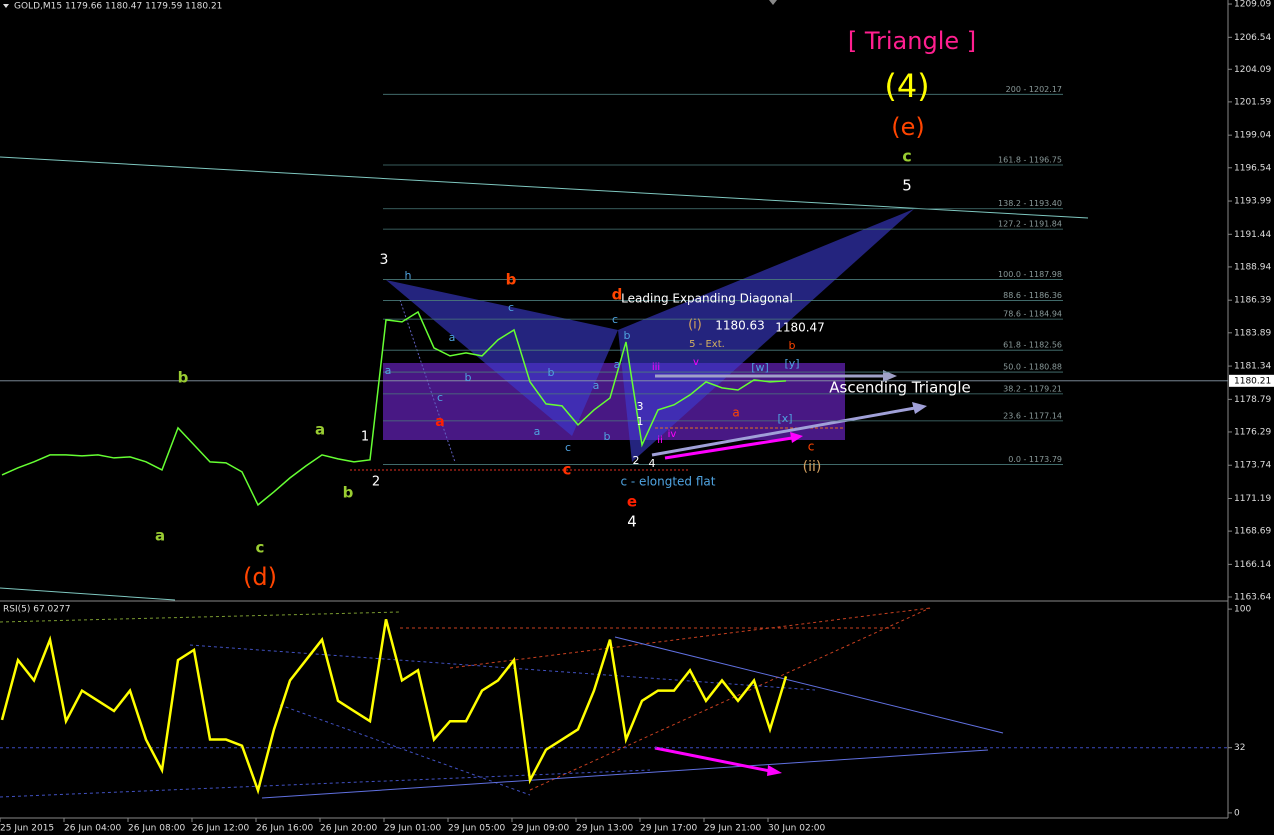 This screenshot has height=835, width=1274. What do you see at coordinates (656, 367) in the screenshot?
I see `wave-label: iii` at bounding box center [656, 367].